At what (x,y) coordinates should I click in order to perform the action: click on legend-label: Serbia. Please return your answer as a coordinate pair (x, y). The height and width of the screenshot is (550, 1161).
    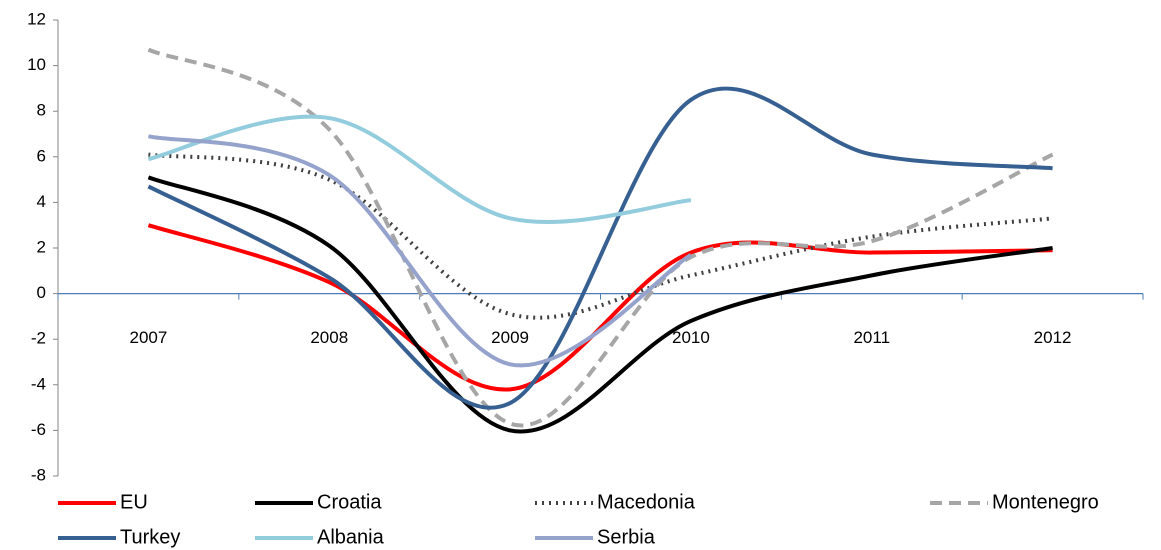
    Looking at the image, I should click on (626, 537).